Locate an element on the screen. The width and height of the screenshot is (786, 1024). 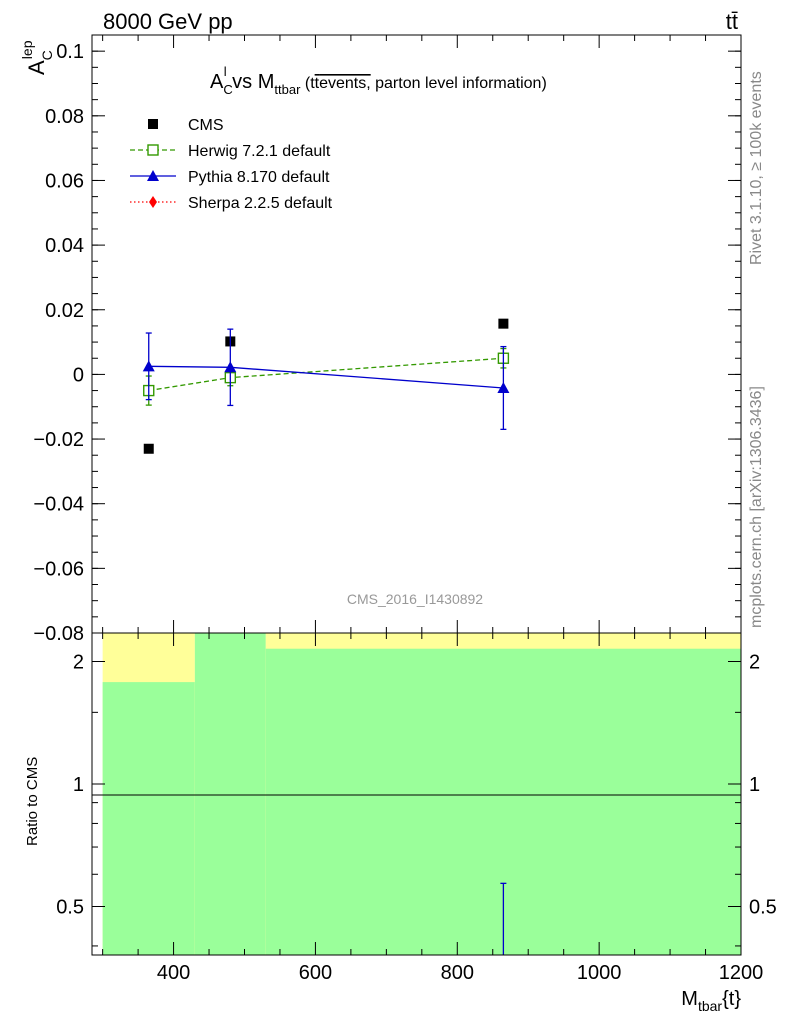
ratio-x-tick-label: 600 is located at coordinates (315, 973).